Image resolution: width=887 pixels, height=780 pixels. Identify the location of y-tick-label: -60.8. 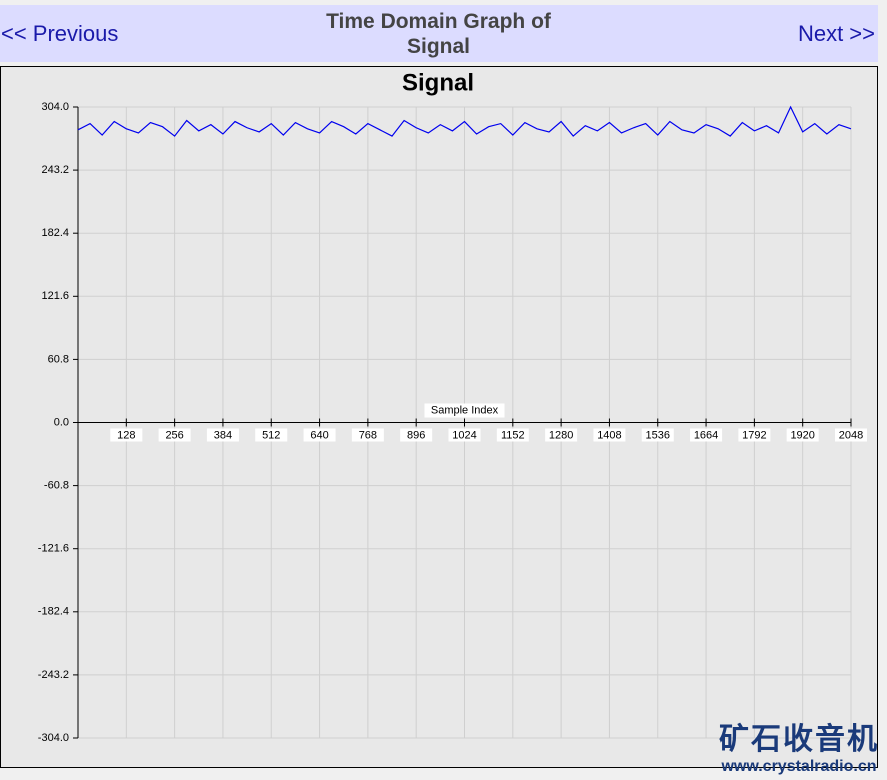
(56, 486).